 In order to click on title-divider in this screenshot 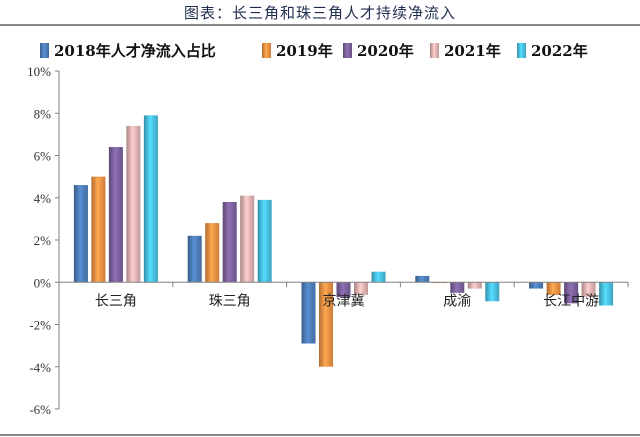, I will do `click(320, 25)`.